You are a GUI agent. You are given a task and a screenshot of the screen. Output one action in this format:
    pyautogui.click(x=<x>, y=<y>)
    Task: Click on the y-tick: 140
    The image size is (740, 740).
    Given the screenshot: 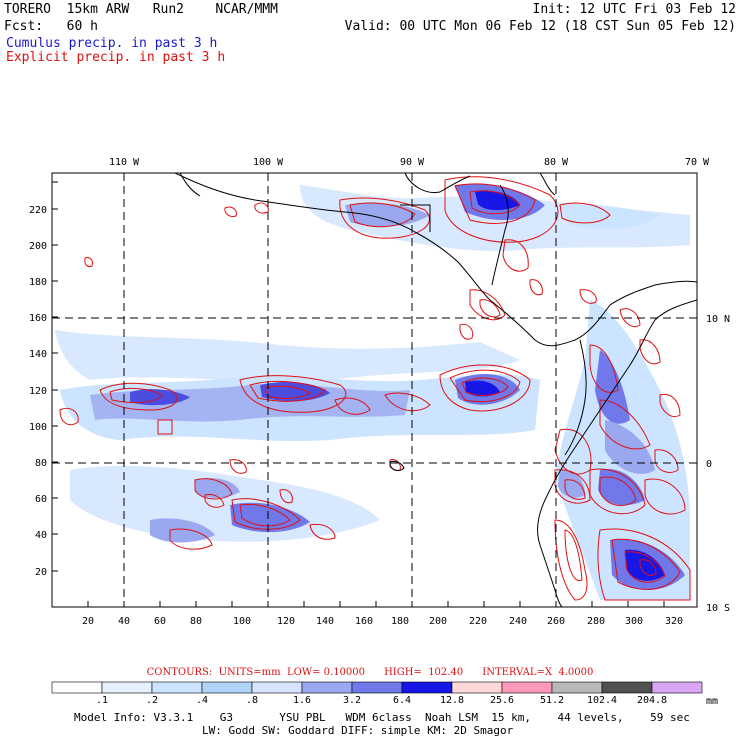 What is the action you would take?
    pyautogui.click(x=38, y=354)
    